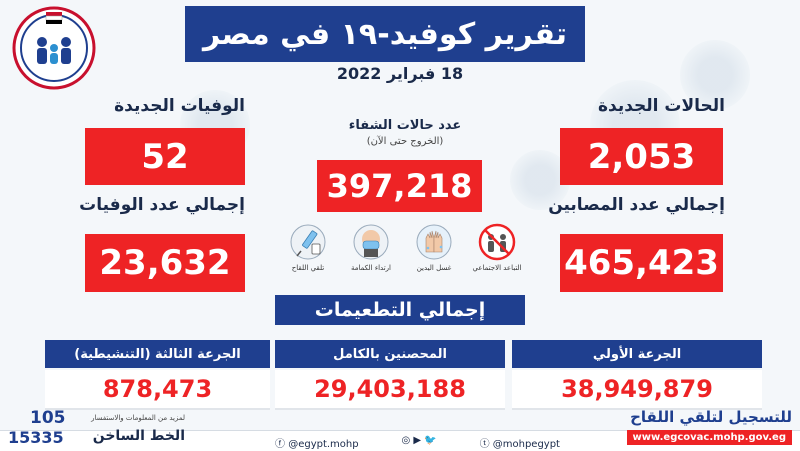 The image size is (800, 451). What do you see at coordinates (371, 242) in the screenshot?
I see `face-mask-icon` at bounding box center [371, 242].